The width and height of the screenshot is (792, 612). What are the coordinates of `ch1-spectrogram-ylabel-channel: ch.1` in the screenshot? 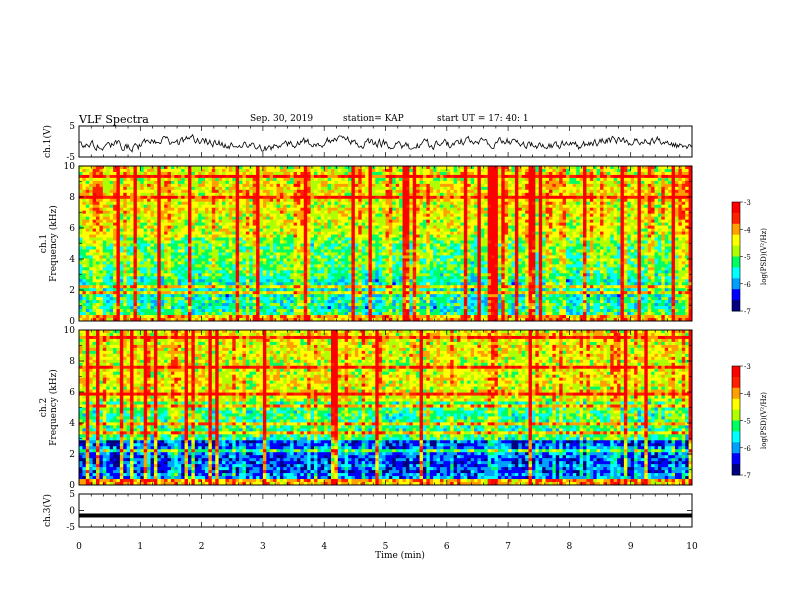 It's located at (44, 243).